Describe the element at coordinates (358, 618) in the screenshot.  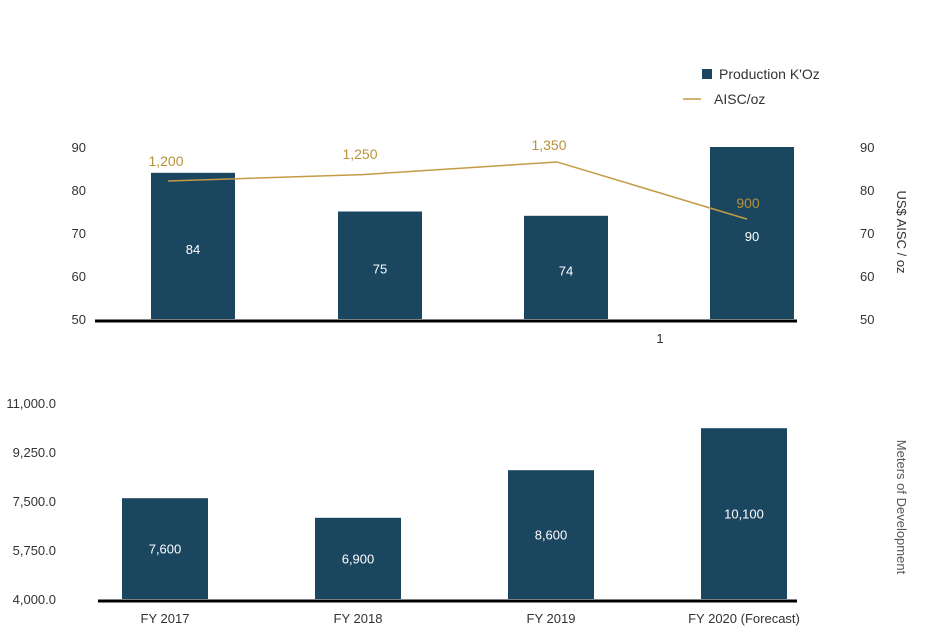
I see `x-tick-label: FY 2018` at that location.